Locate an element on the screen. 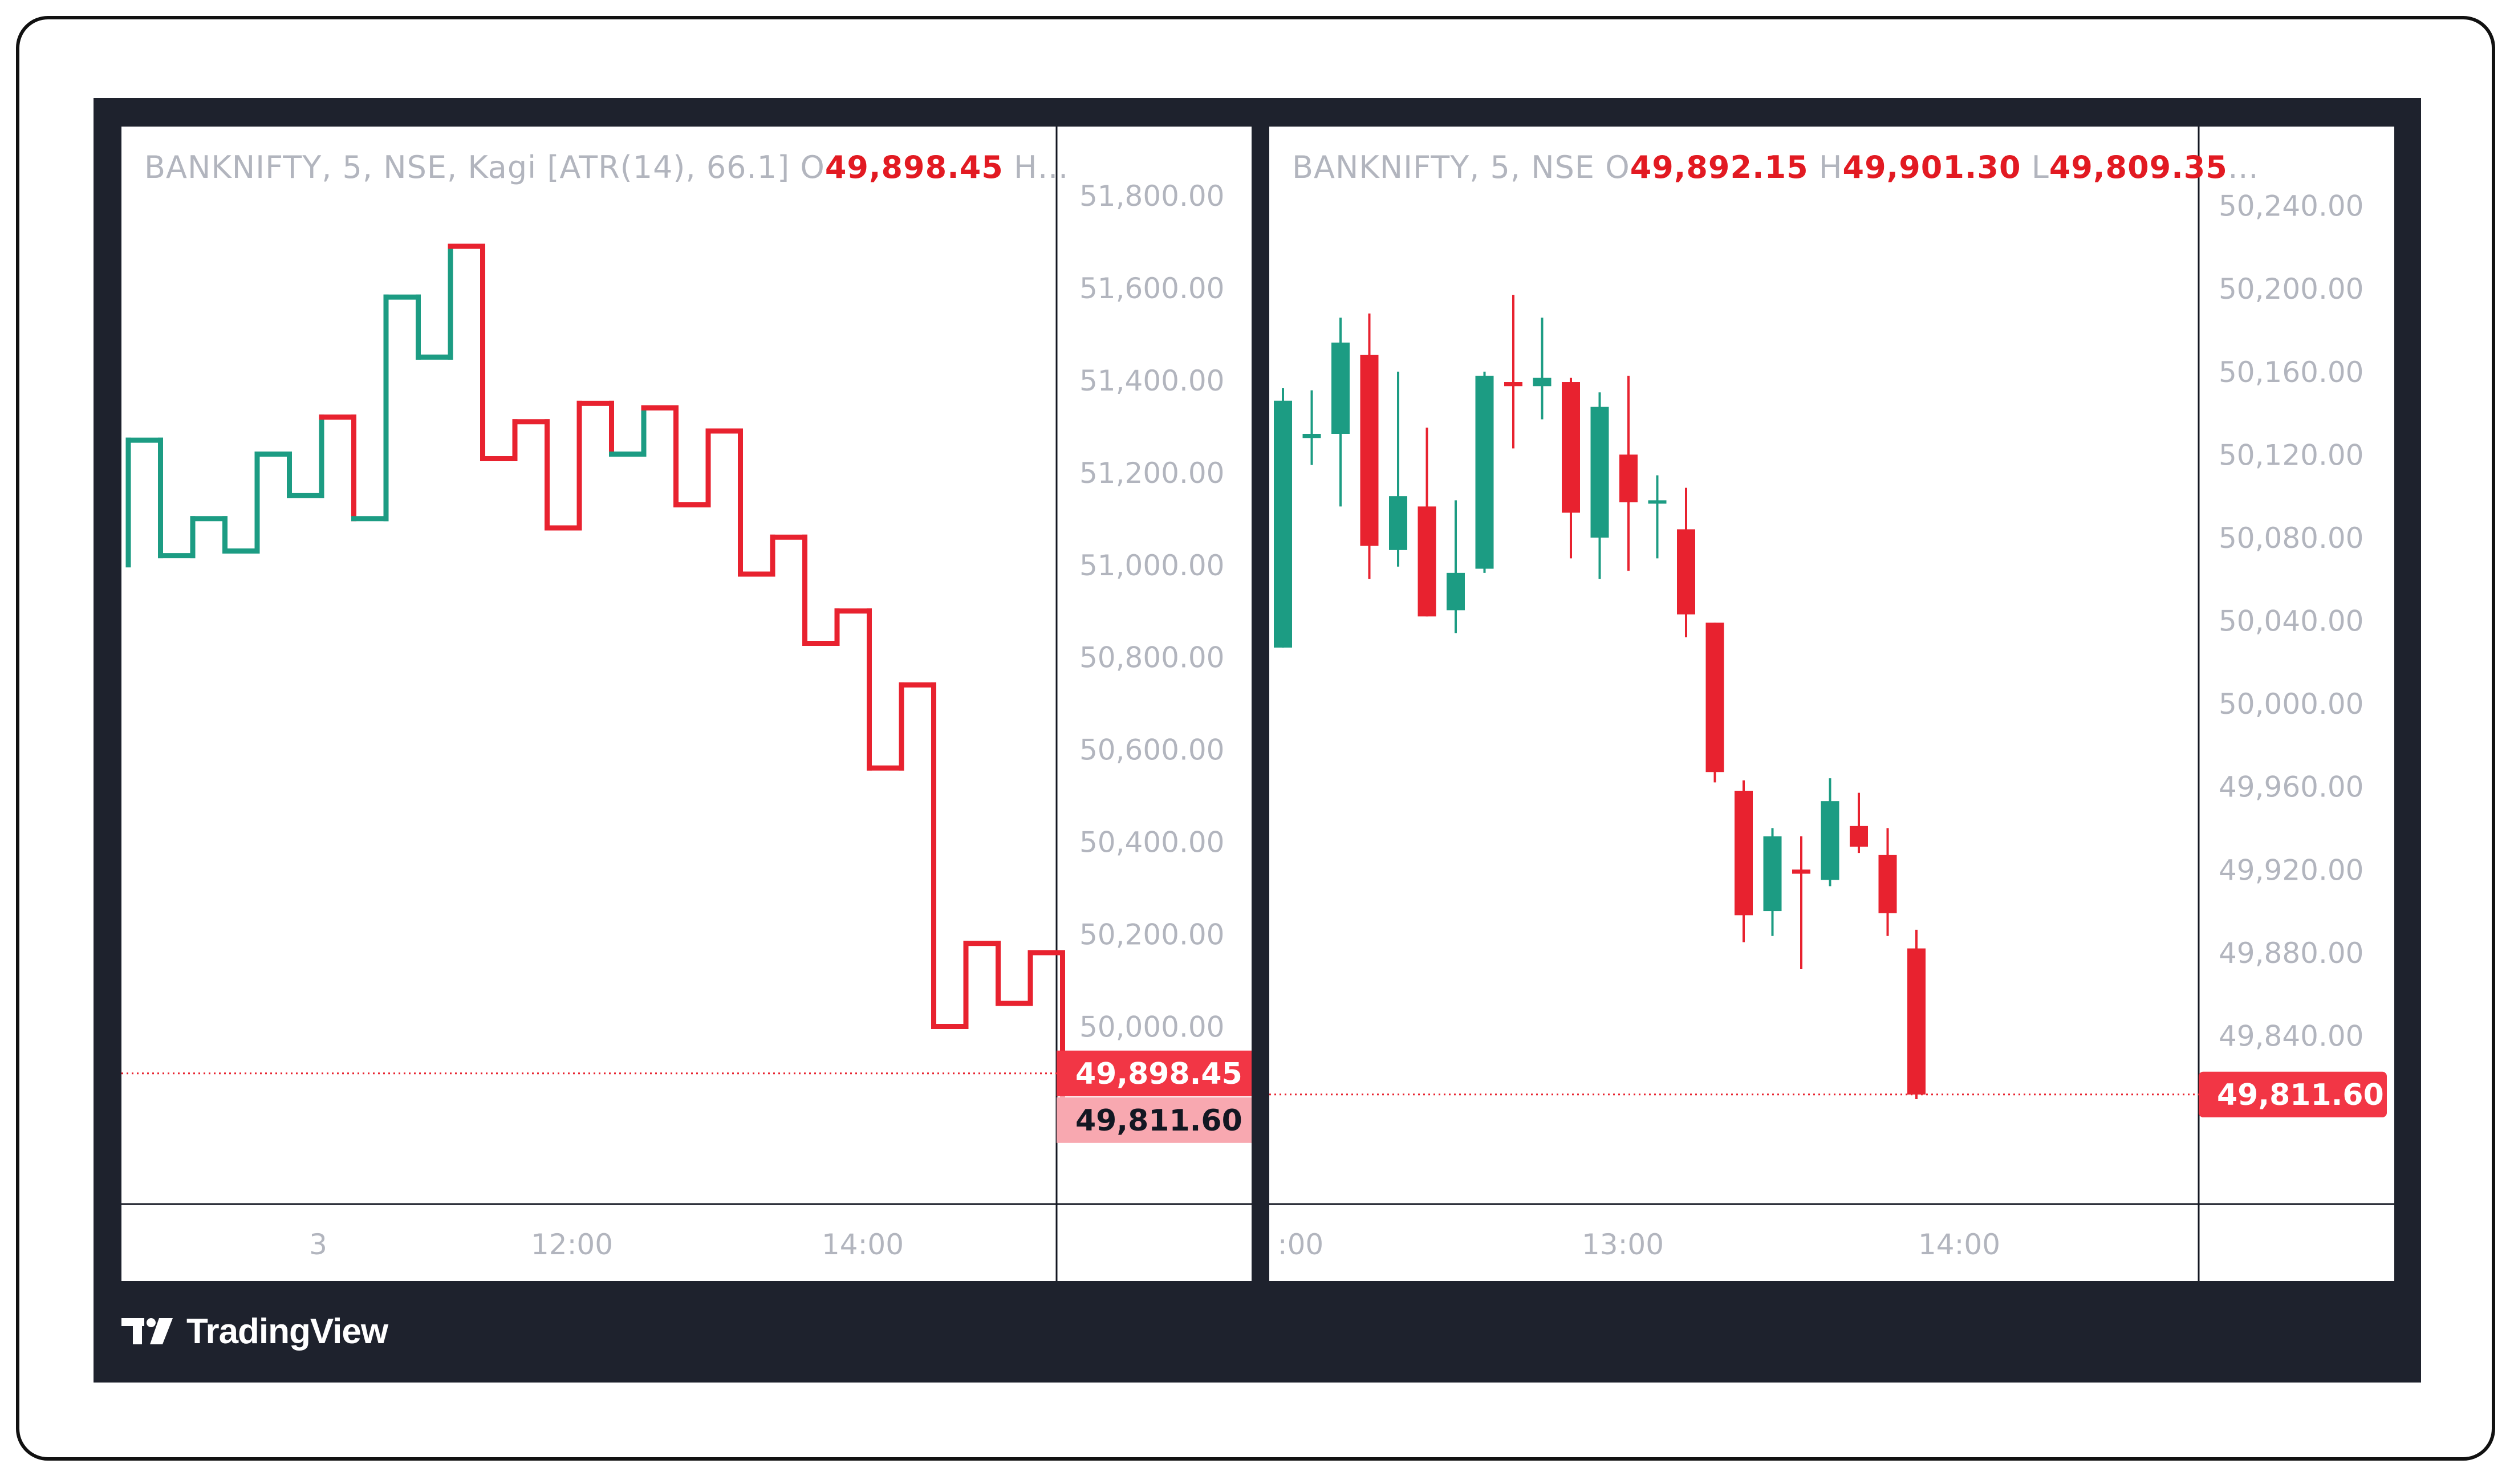 Image resolution: width=2514 pixels, height=1484 pixels. candle-legend-high-label: H is located at coordinates (1830, 167).